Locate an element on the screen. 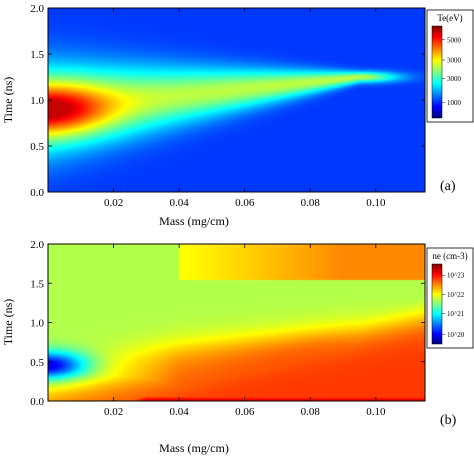 The height and width of the screenshot is (470, 474). colorbar-tick-label: 1000 is located at coordinates (454, 103).